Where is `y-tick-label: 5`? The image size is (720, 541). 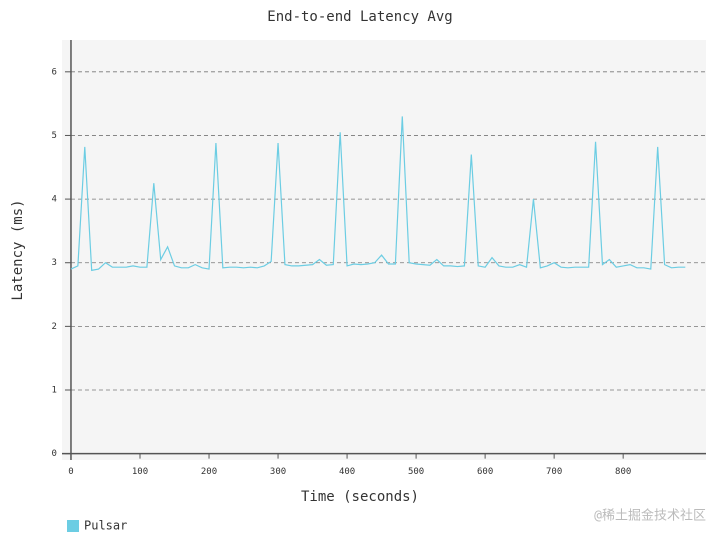 y-tick-label: 5 is located at coordinates (54, 136).